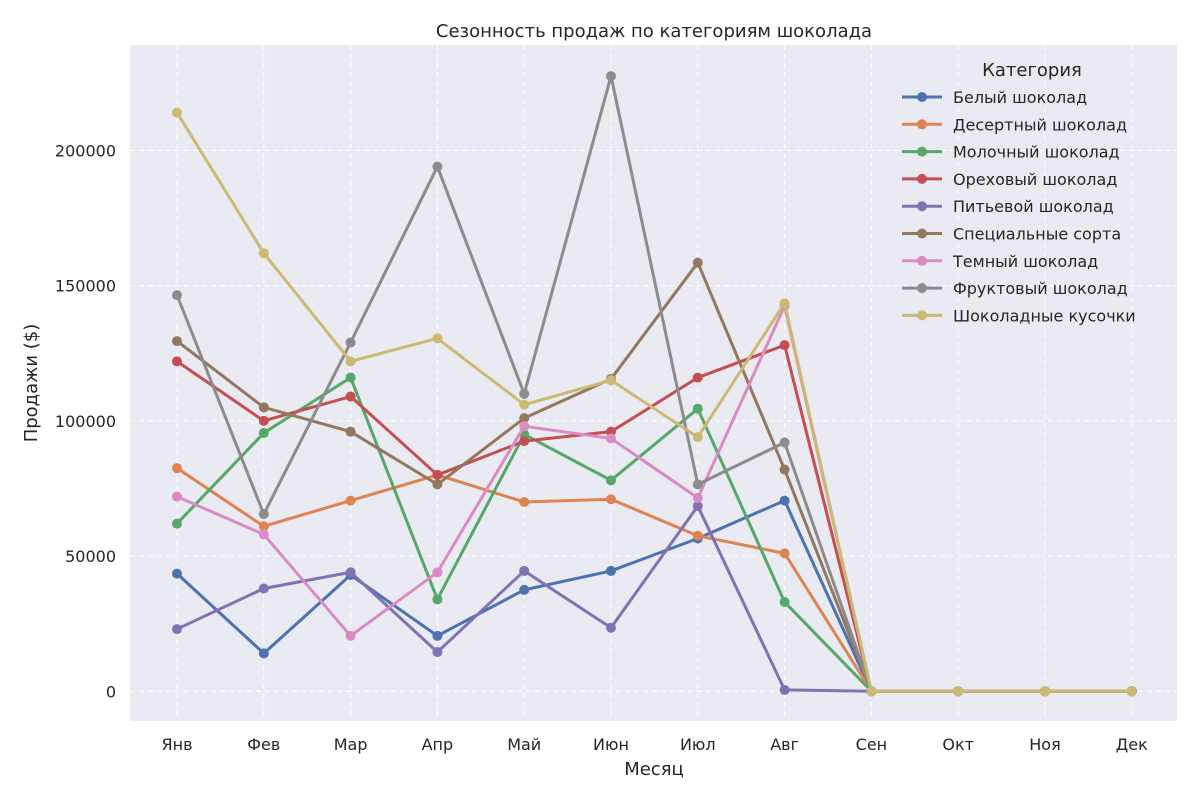  What do you see at coordinates (176, 744) in the screenshot?
I see `x-tick-label: Янв` at bounding box center [176, 744].